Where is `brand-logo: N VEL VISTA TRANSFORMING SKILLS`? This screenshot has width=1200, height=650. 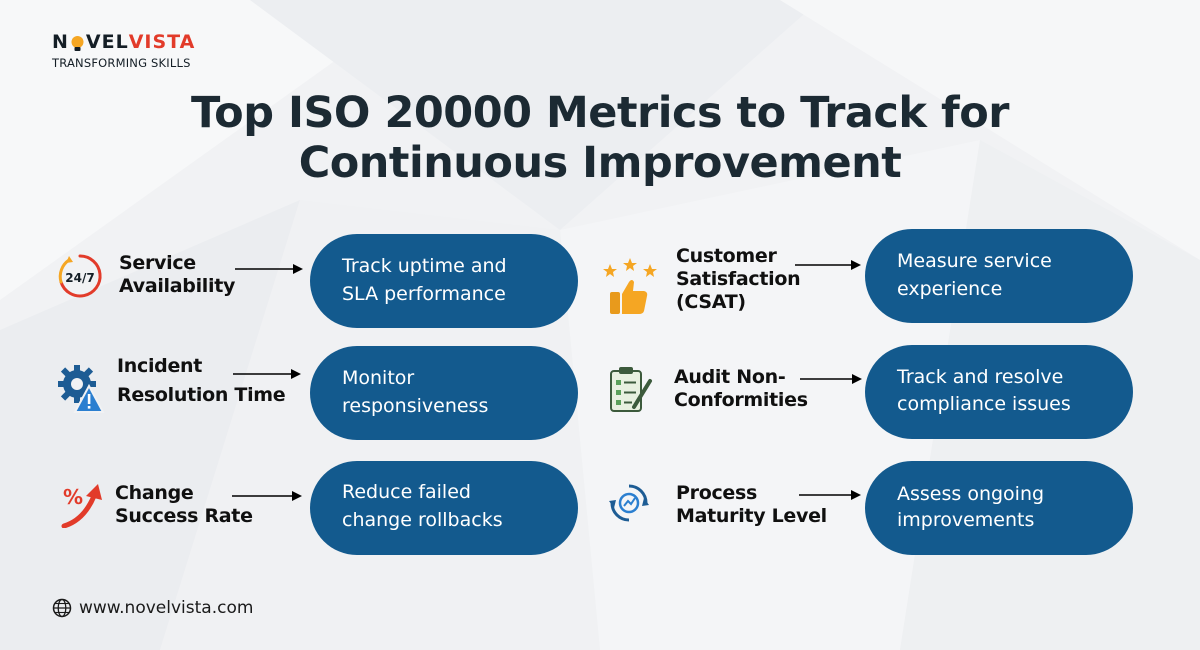
brand-logo: N VEL VISTA TRANSFORMING SKILLS is located at coordinates (123, 50).